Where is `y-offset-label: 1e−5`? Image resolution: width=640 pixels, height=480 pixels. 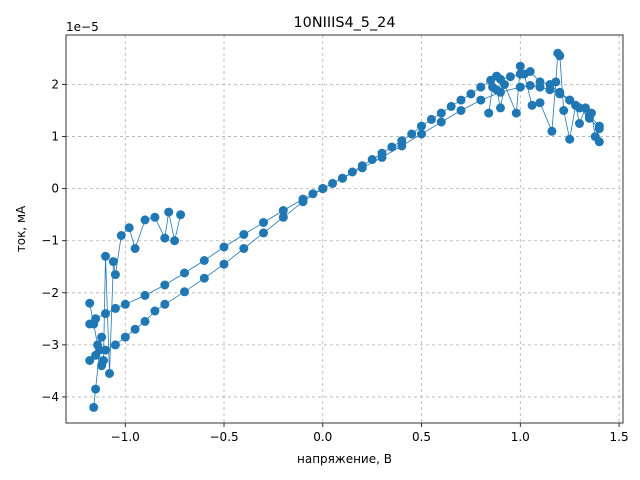 y-offset-label: 1e−5 is located at coordinates (82, 27).